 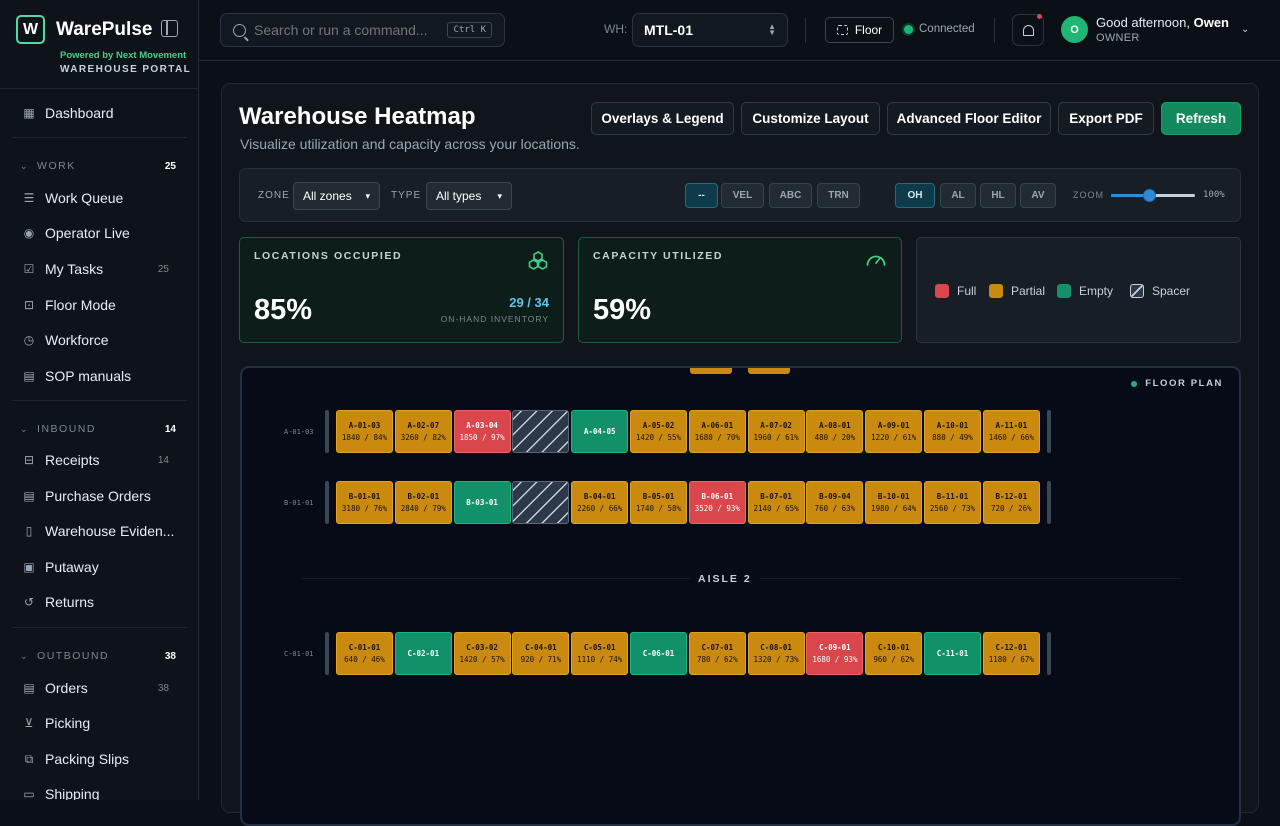 What do you see at coordinates (98, 429) in the screenshot?
I see `section-inbound: ⌄ INBOUND 14` at bounding box center [98, 429].